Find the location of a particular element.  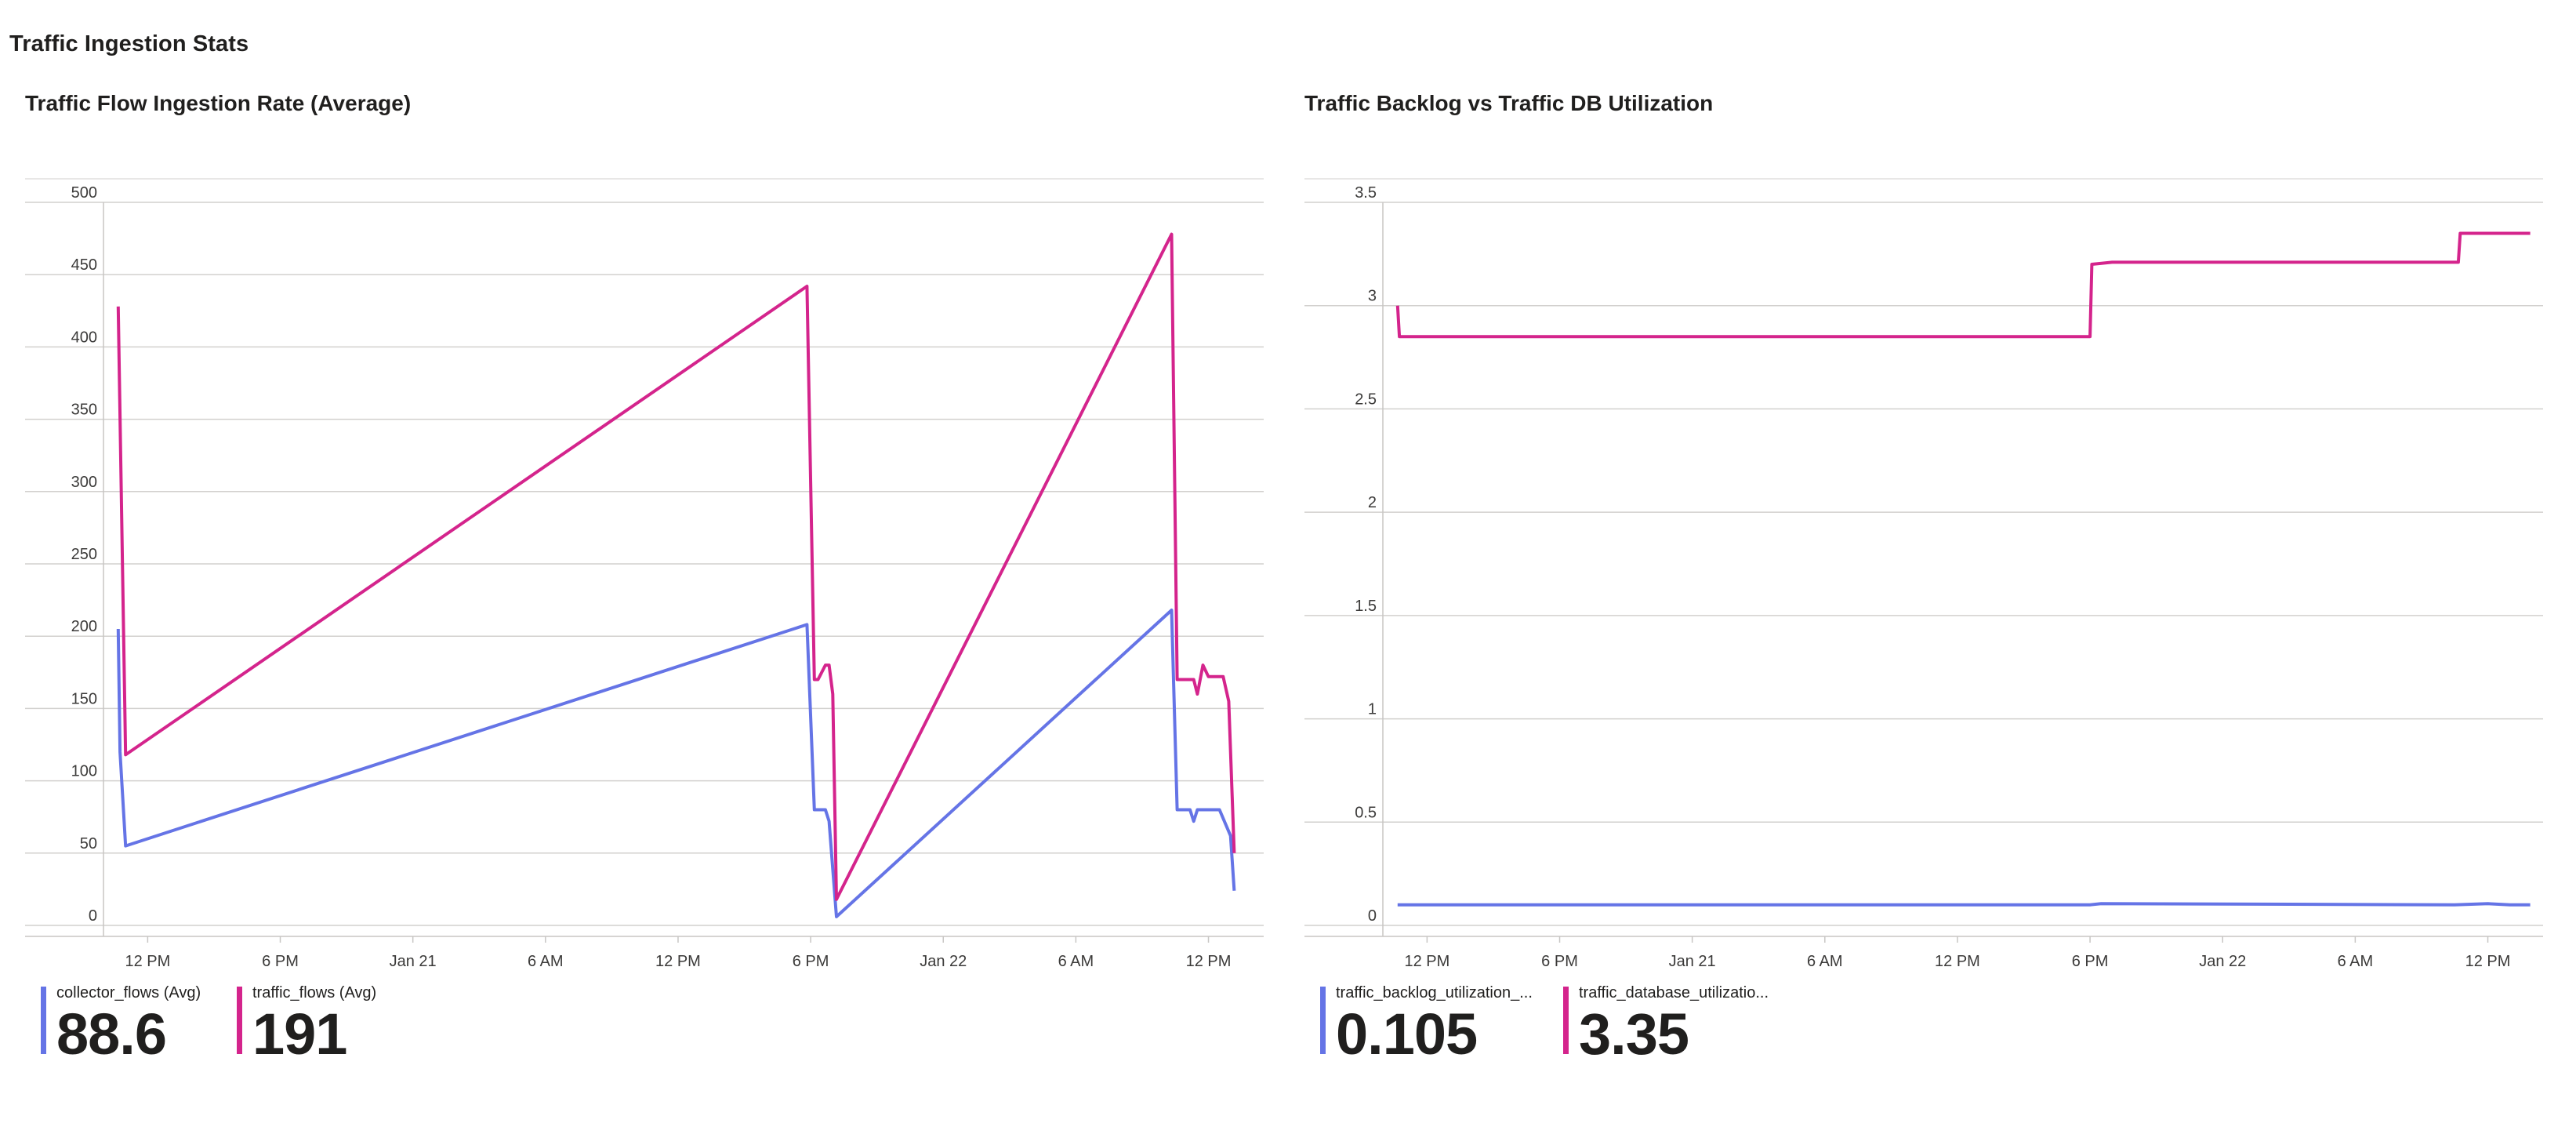

y-tick-label: 3.5 is located at coordinates (1366, 193).